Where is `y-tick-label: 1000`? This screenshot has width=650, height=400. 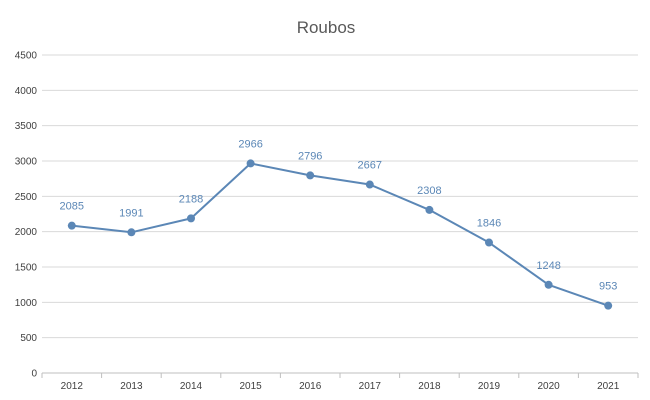
y-tick-label: 1000 is located at coordinates (26, 303).